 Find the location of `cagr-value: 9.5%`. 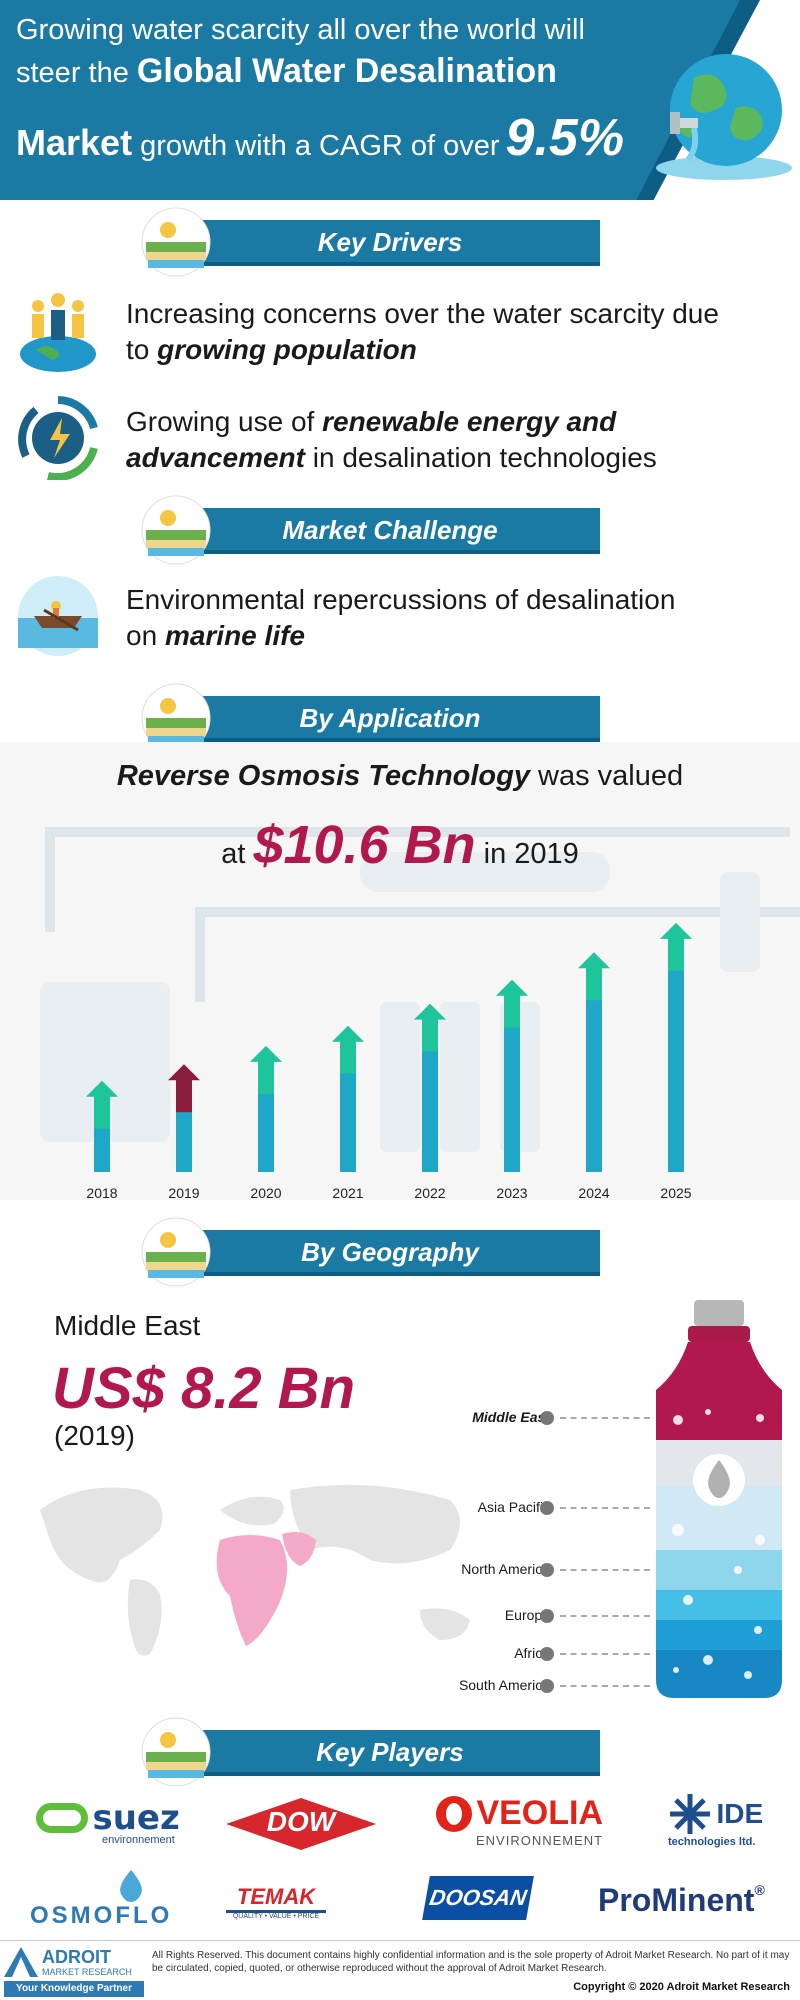

cagr-value: 9.5% is located at coordinates (565, 138).